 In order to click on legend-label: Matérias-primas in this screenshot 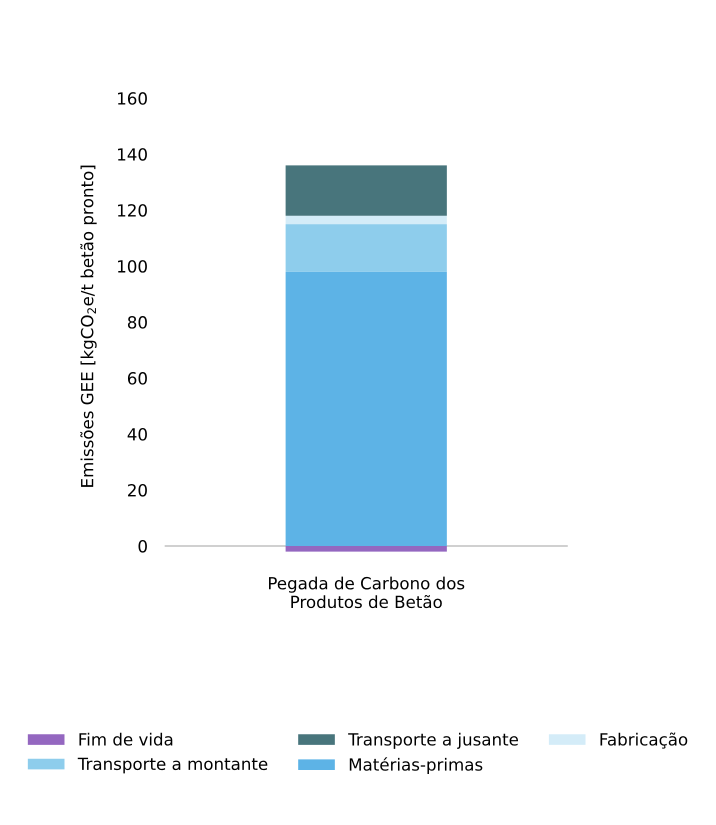, I will do `click(416, 765)`.